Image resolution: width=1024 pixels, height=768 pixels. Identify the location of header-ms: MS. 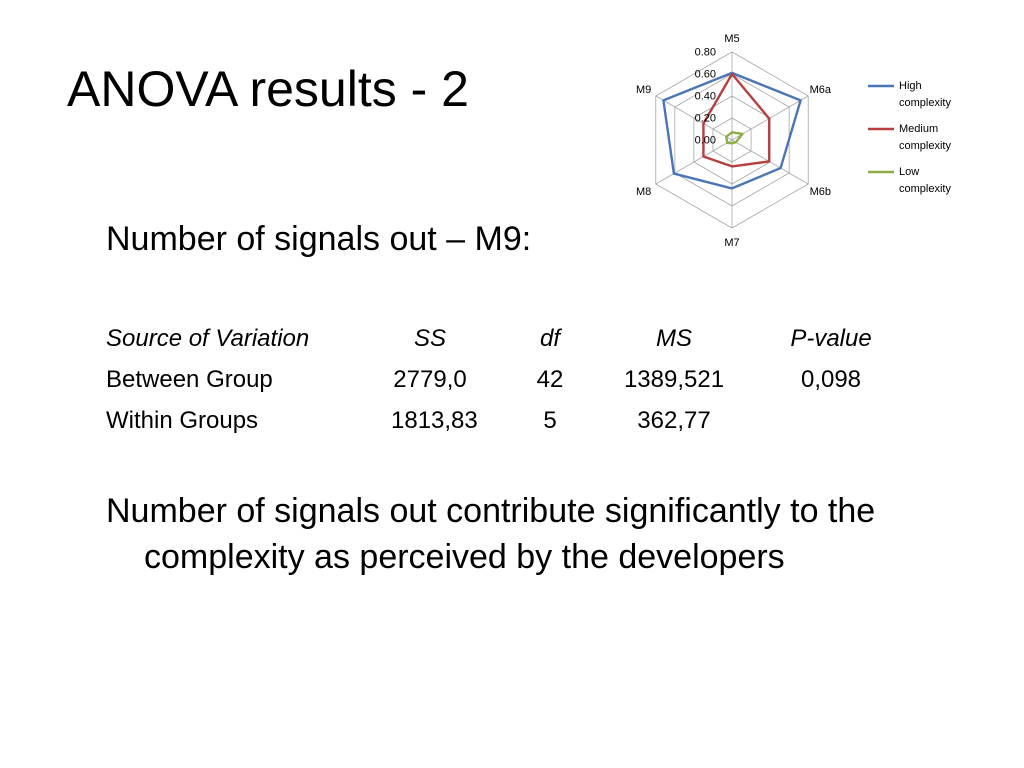
(674, 338).